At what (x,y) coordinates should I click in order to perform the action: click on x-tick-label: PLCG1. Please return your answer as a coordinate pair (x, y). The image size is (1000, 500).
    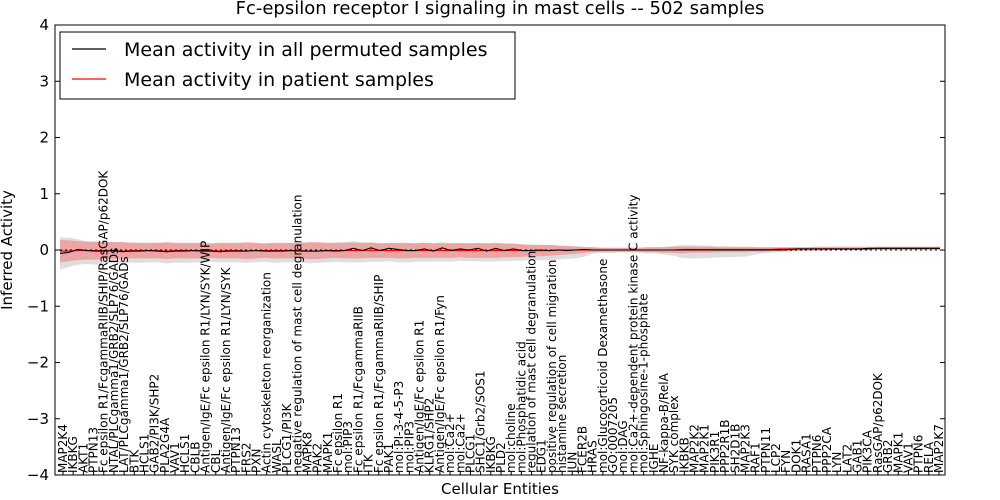
    Looking at the image, I should click on (470, 453).